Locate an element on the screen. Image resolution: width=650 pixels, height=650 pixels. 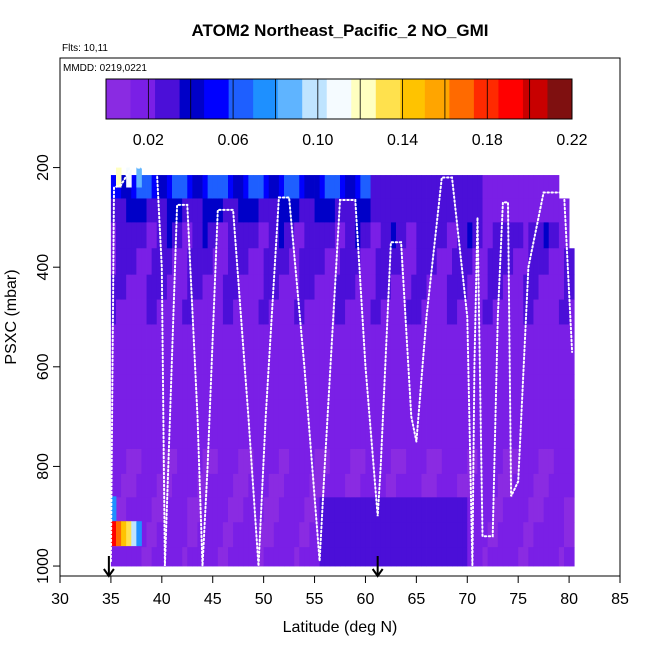
y-axis-label: PSXC (mbar) is located at coordinates (11, 316).